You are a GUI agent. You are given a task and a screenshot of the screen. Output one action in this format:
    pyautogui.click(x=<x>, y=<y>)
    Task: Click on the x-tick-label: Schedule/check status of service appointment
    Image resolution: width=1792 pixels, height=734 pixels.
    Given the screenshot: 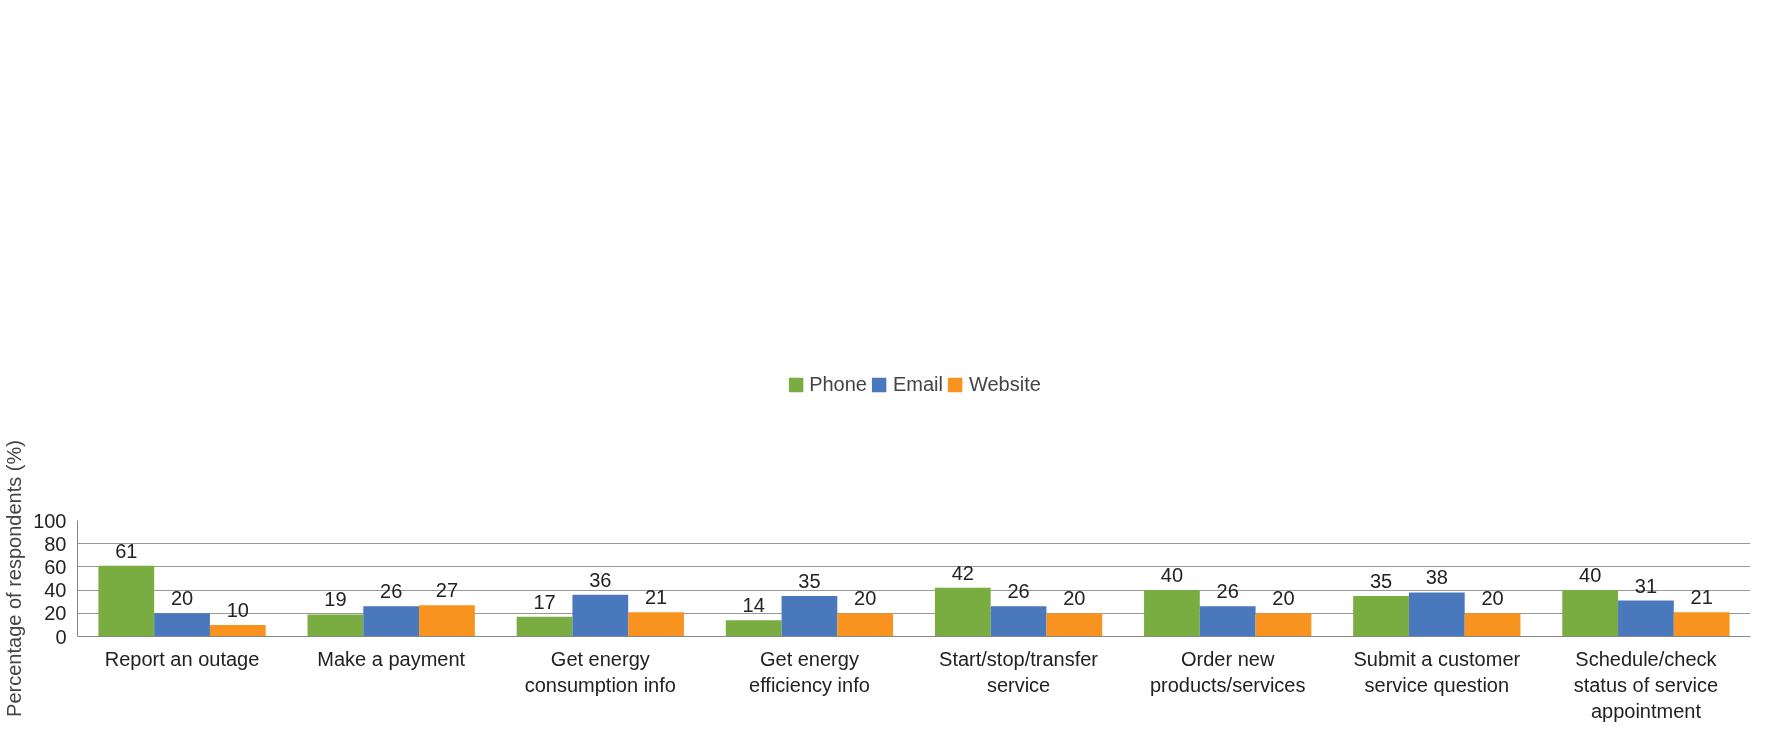 What is the action you would take?
    pyautogui.click(x=1646, y=685)
    